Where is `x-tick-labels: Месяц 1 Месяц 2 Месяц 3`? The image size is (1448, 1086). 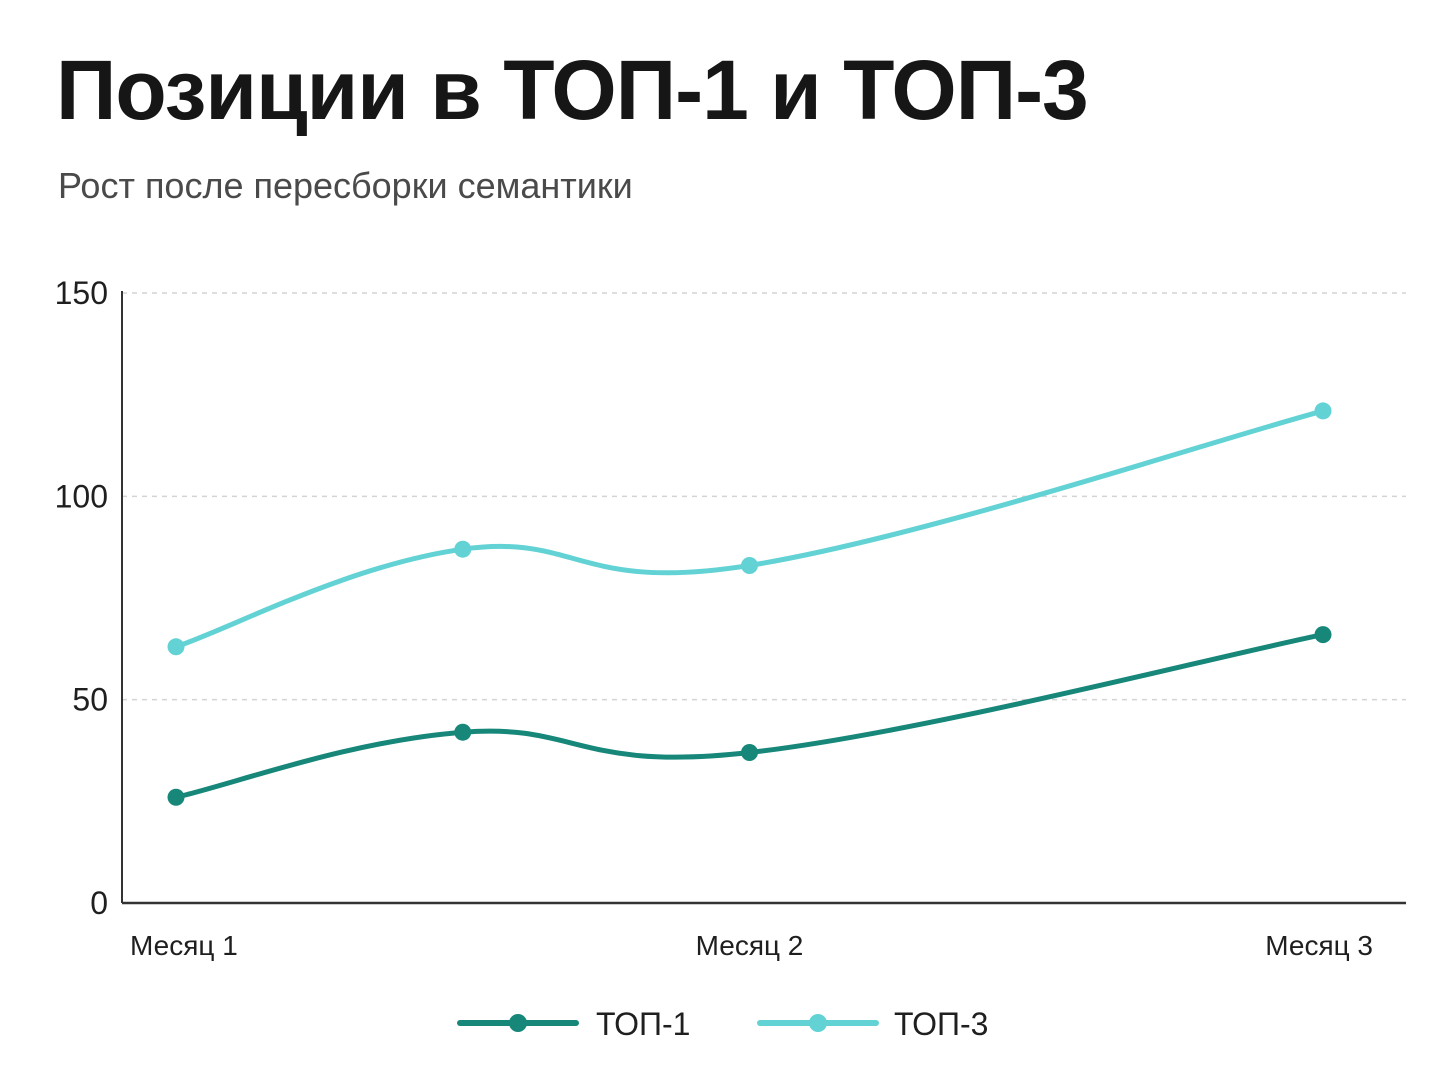
x-tick-labels: Месяц 1 Месяц 2 Месяц 3 is located at coordinates (751, 945).